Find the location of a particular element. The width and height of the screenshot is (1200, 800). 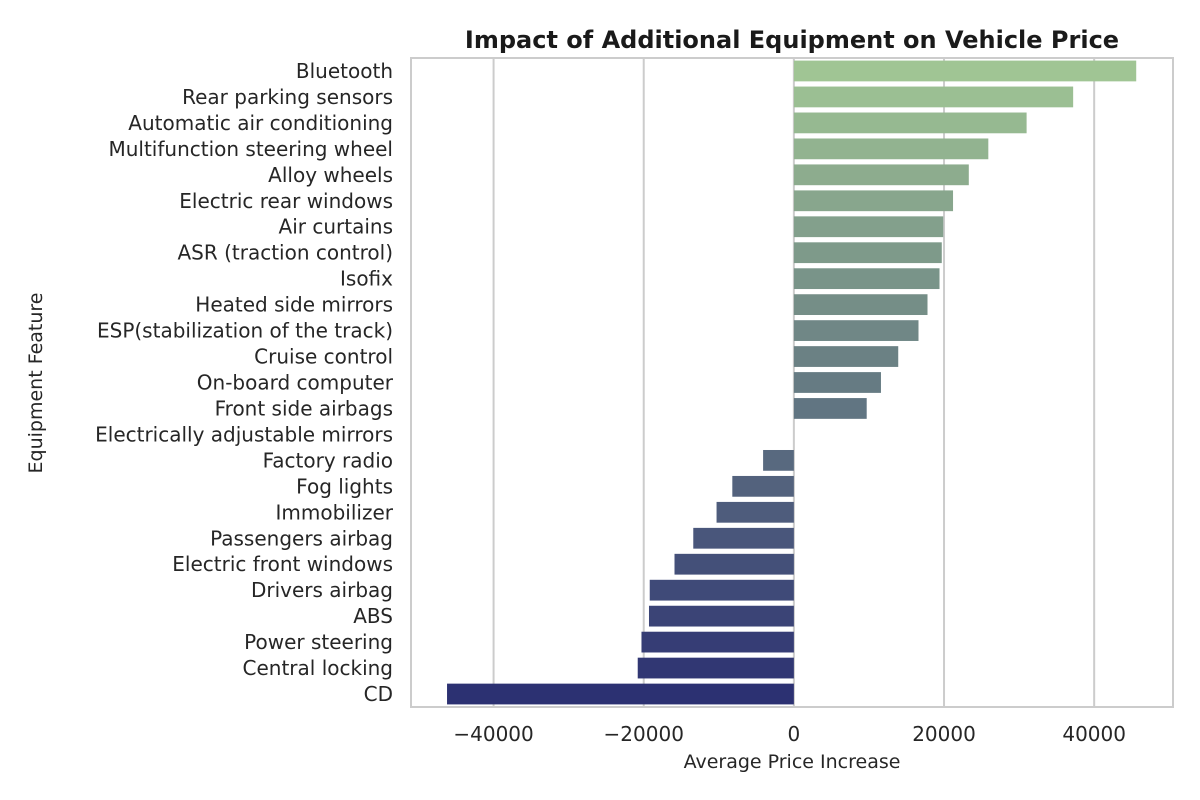

y-tick-label: Fog lights is located at coordinates (344, 486).